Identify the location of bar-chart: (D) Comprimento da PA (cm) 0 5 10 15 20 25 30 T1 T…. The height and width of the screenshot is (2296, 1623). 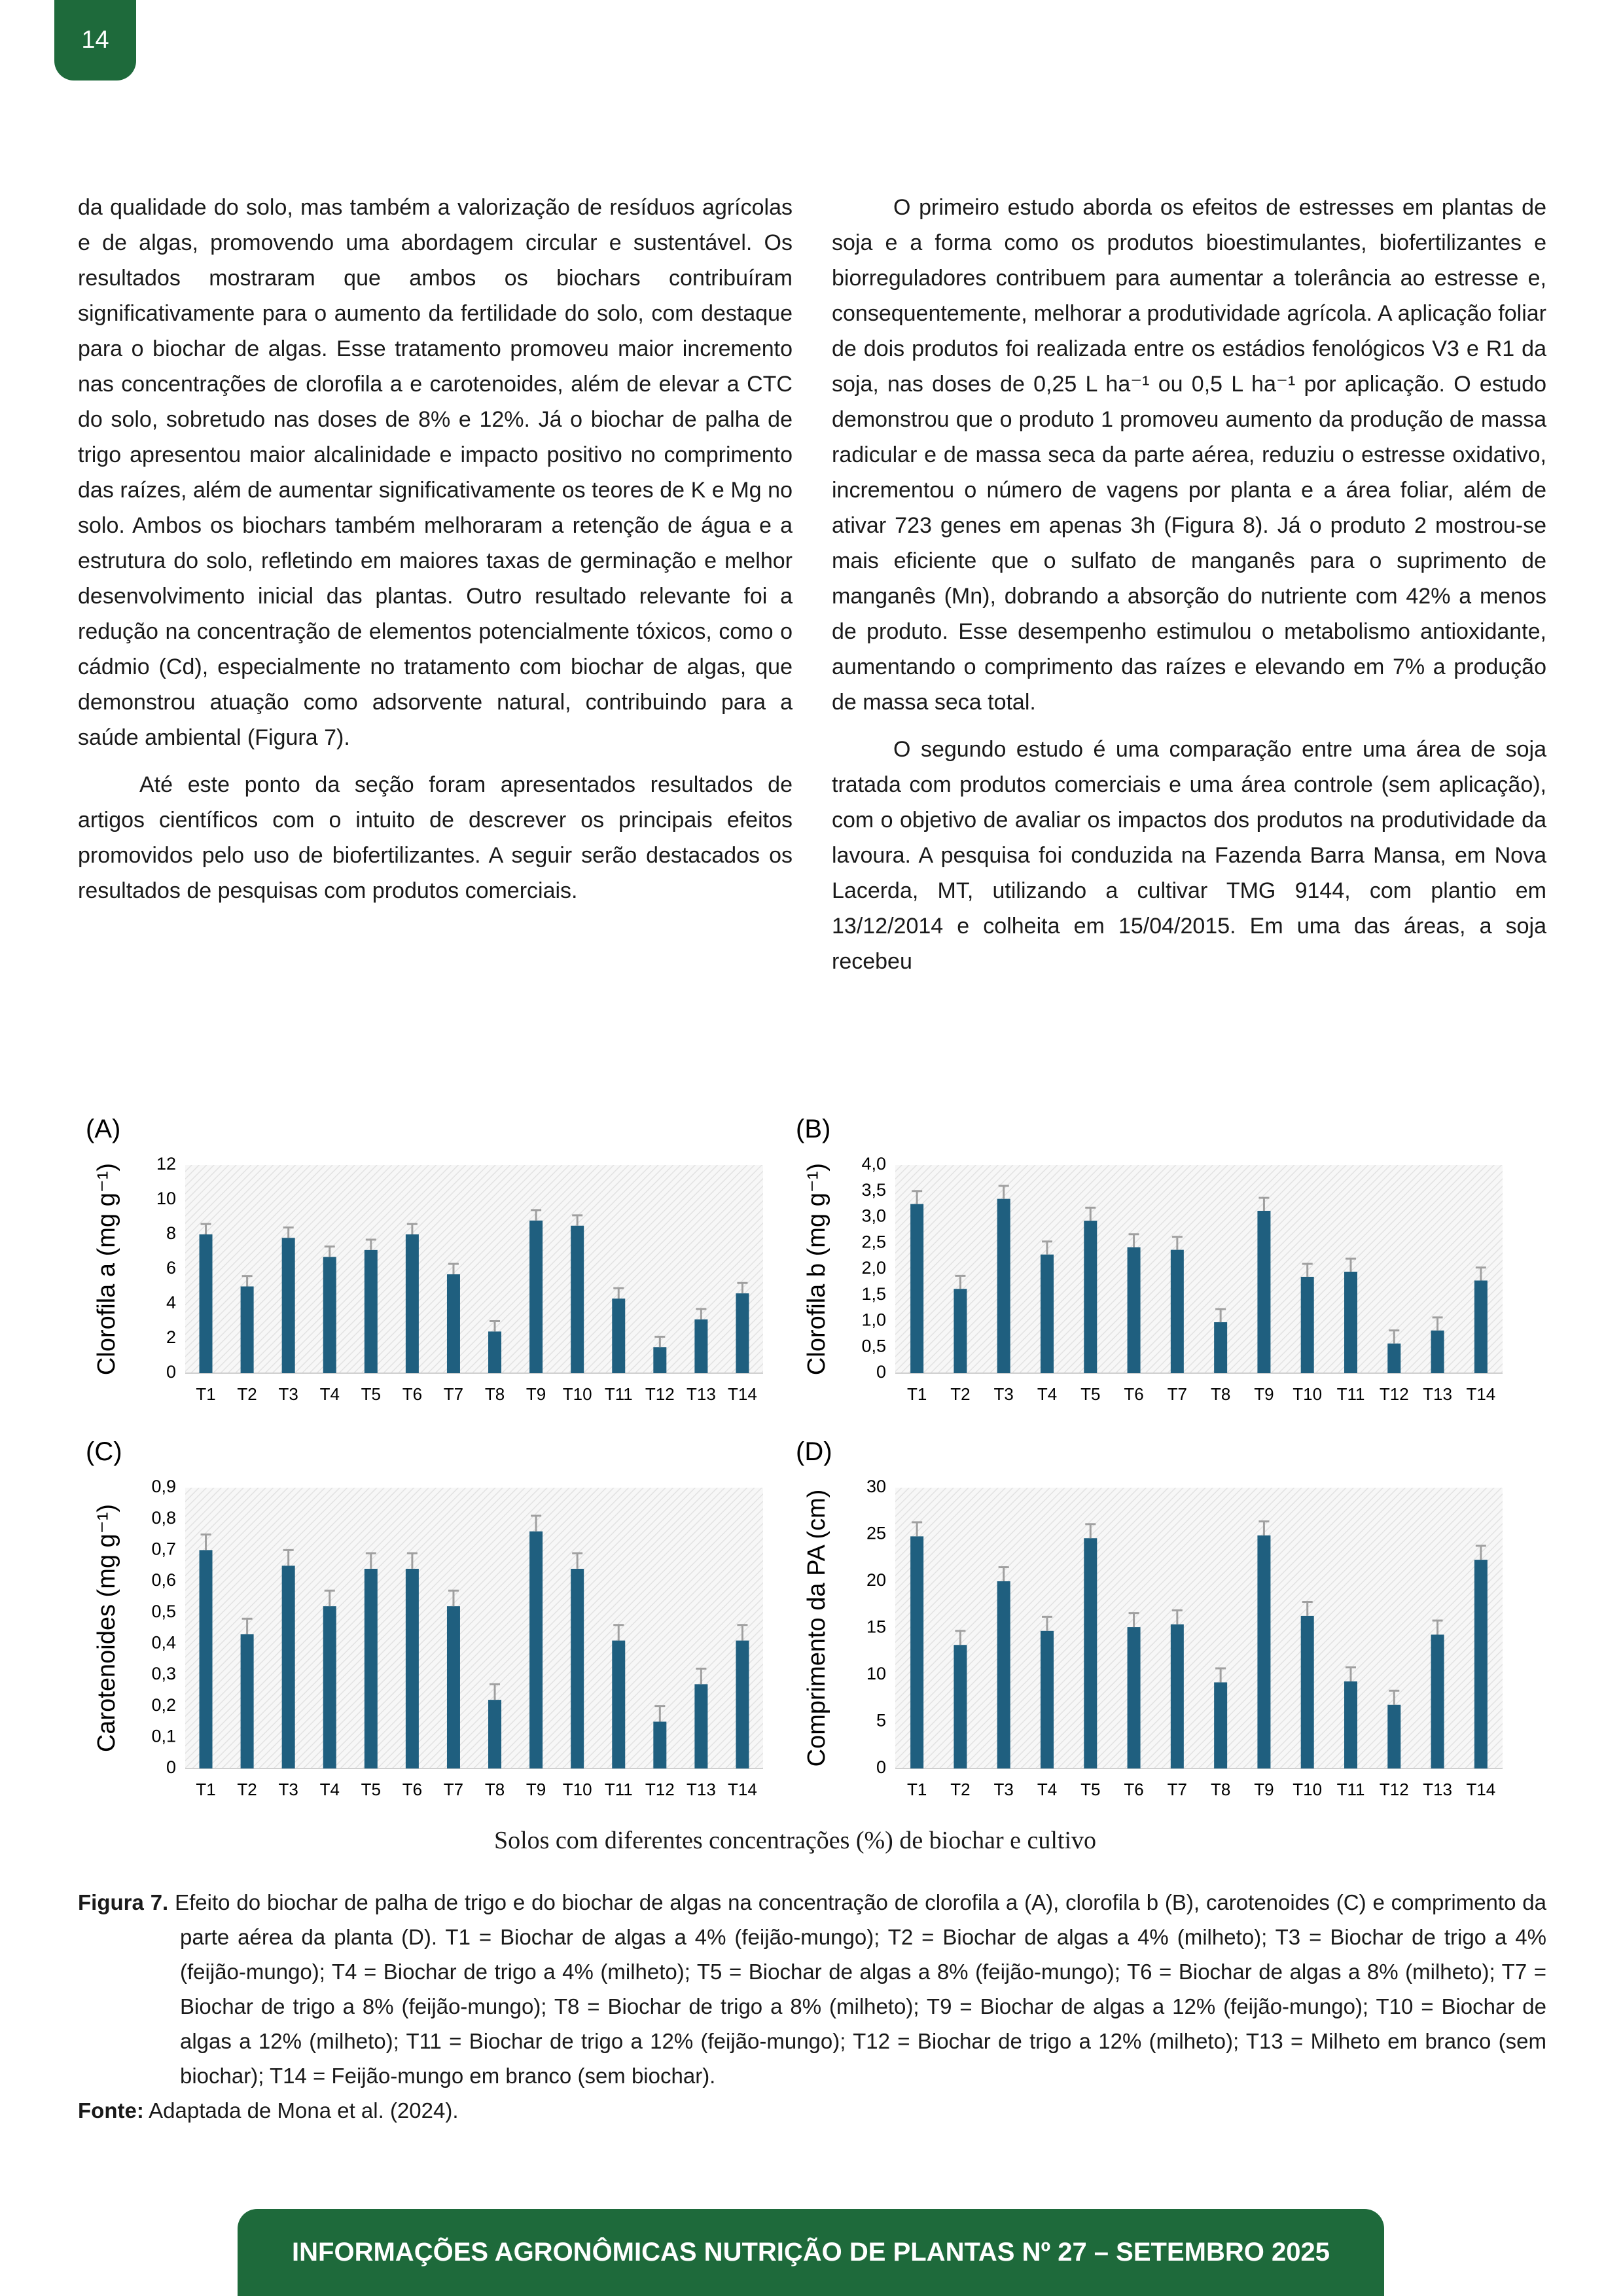
(1149, 1618).